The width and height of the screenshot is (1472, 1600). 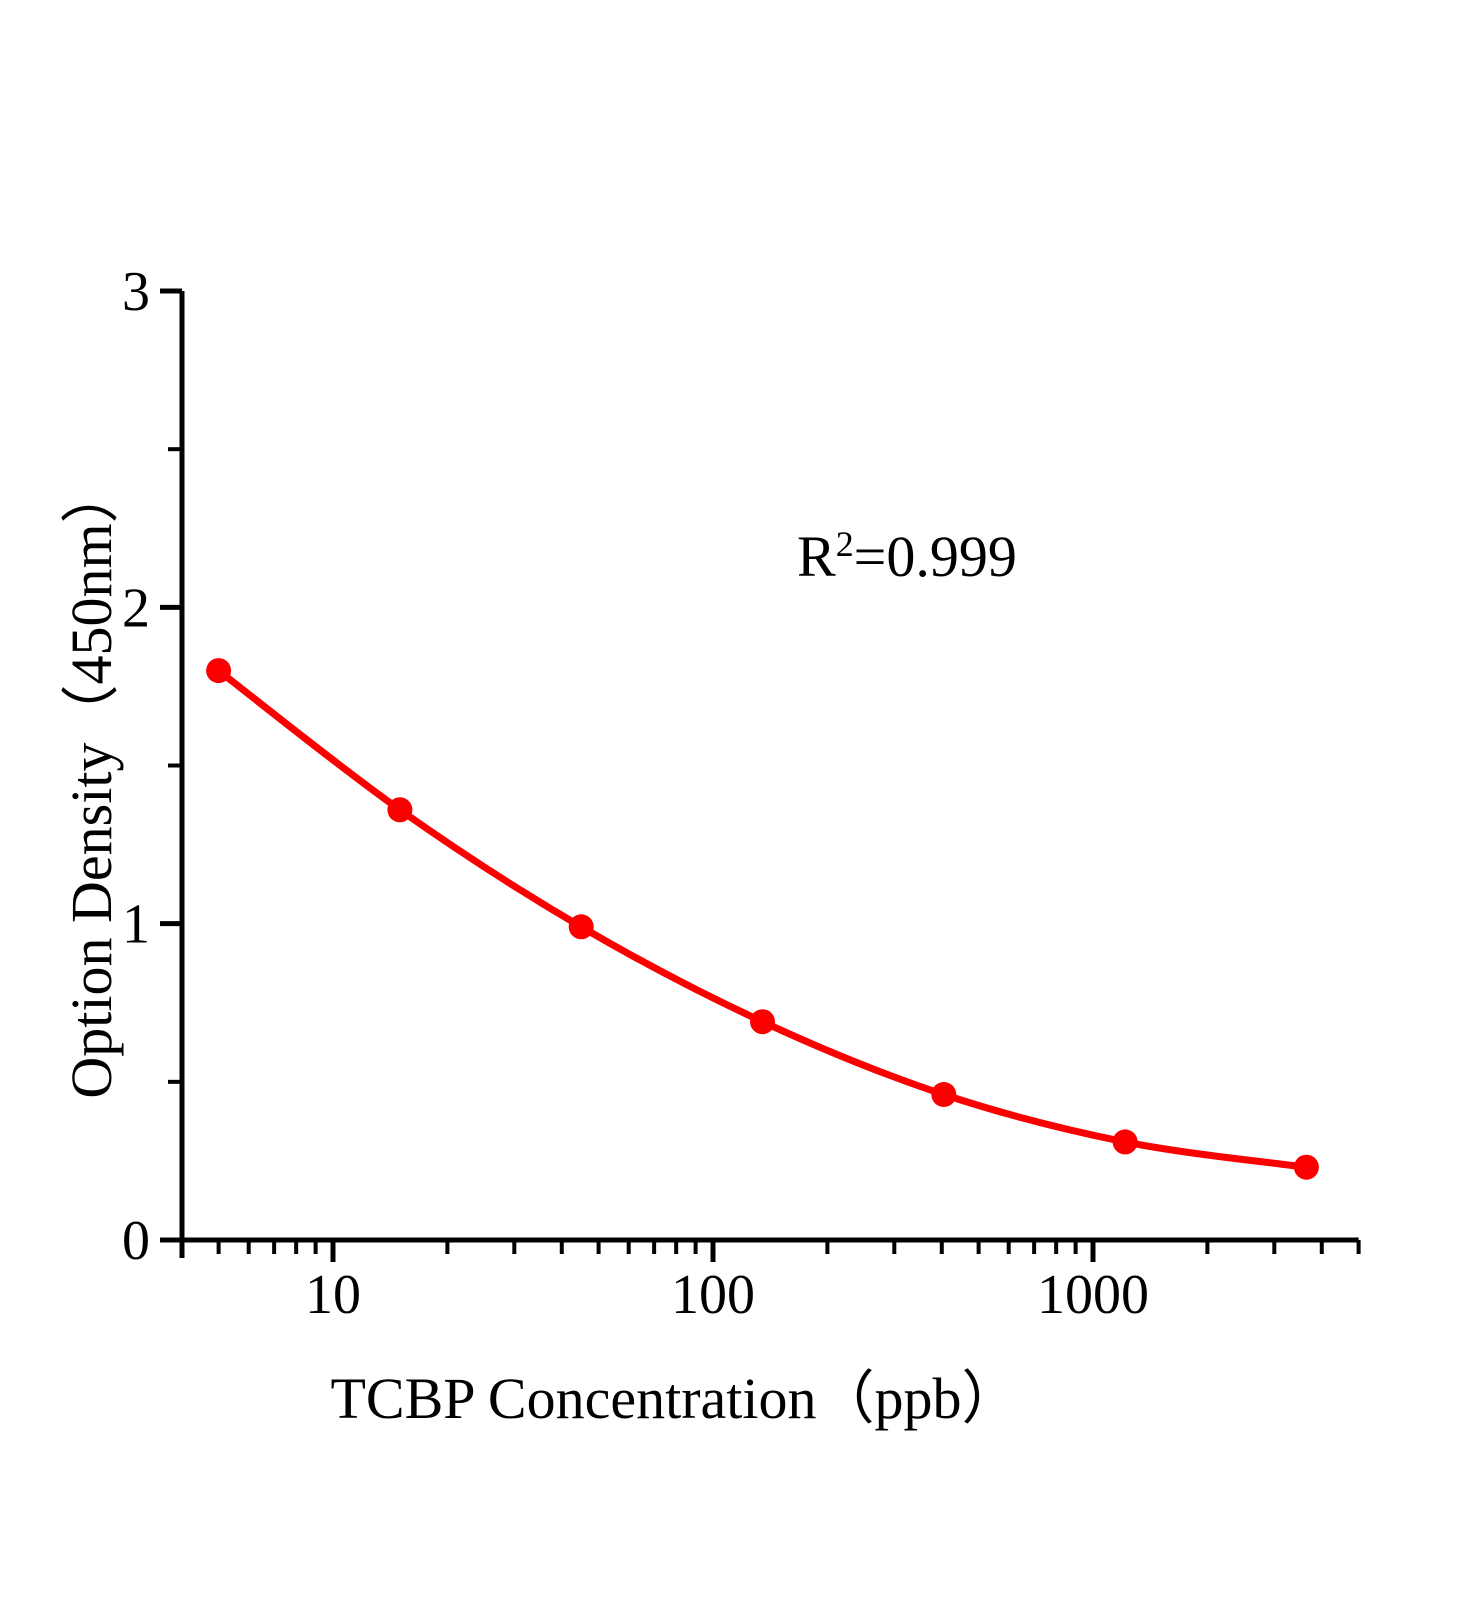 What do you see at coordinates (816, 556) in the screenshot?
I see `r-squared-base: R` at bounding box center [816, 556].